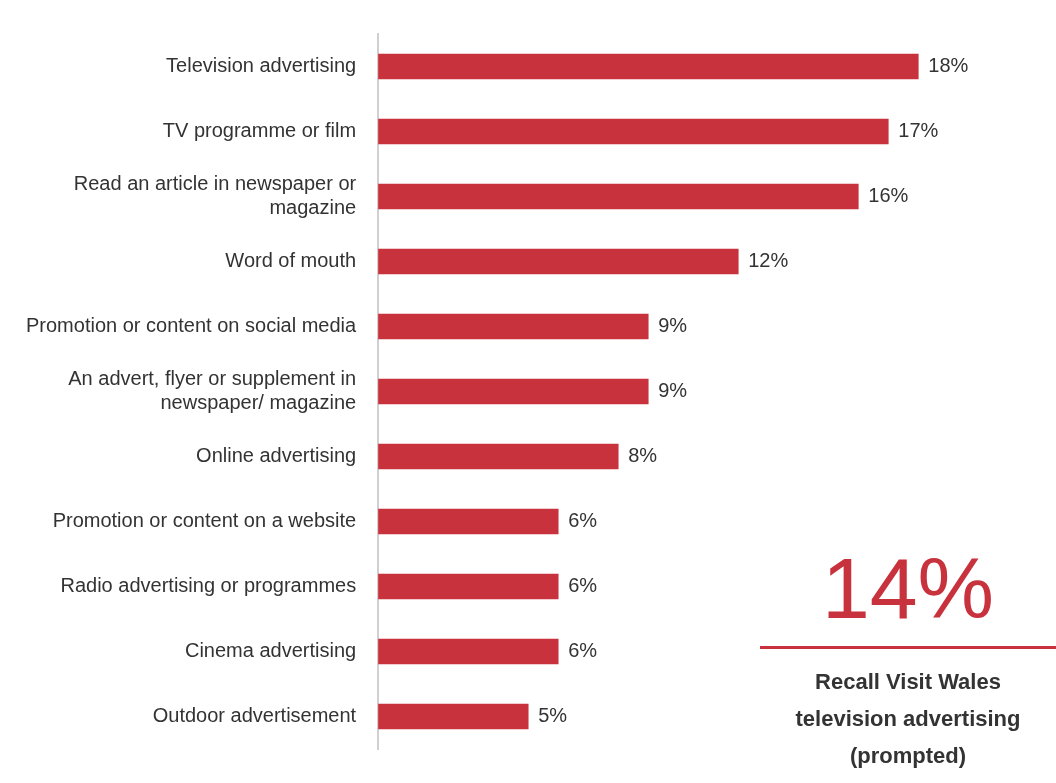 This screenshot has width=1056, height=783. What do you see at coordinates (212, 390) in the screenshot?
I see `y-tick-label: An advert, flyer or supplement in newspaper/ magazine` at bounding box center [212, 390].